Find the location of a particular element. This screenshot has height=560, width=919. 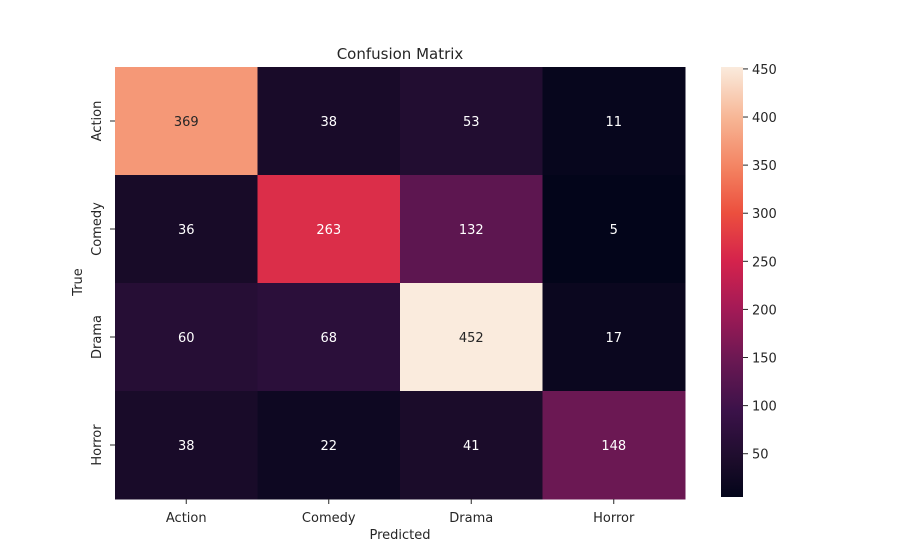

cell-value-label: 11 is located at coordinates (613, 122).